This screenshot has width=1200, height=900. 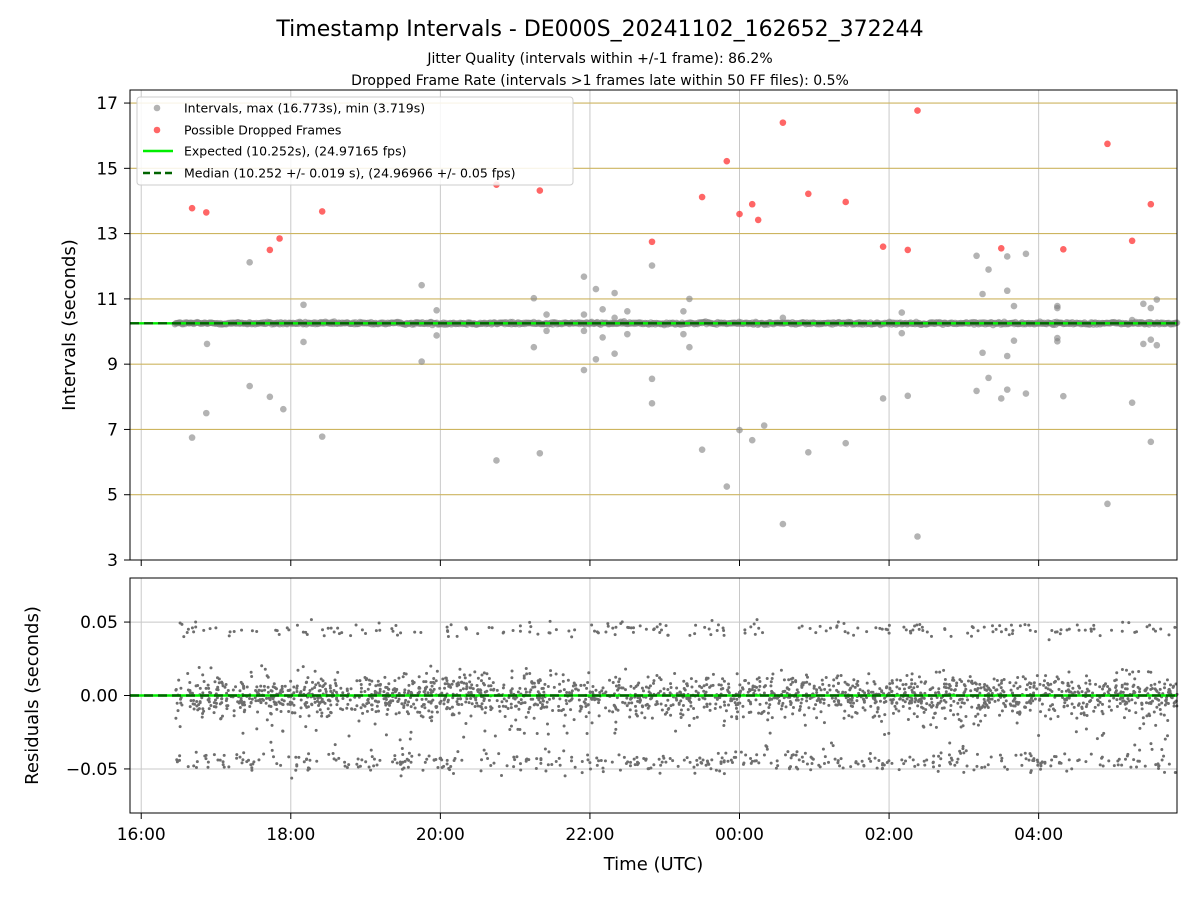 I want to click on dropped-frame-point, so click(x=270, y=250).